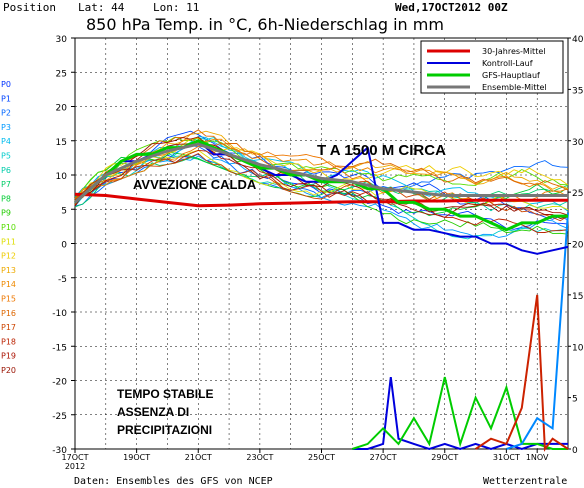 The height and width of the screenshot is (488, 584). I want to click on ensemble-line-P13, so click(321, 167).